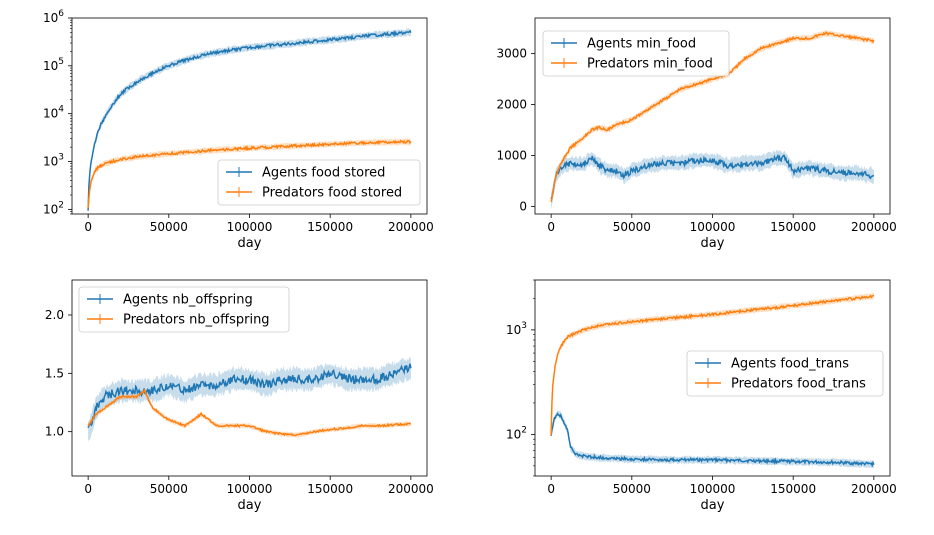 This screenshot has height=535, width=934. I want to click on y-tick-label: 1000, so click(511, 155).